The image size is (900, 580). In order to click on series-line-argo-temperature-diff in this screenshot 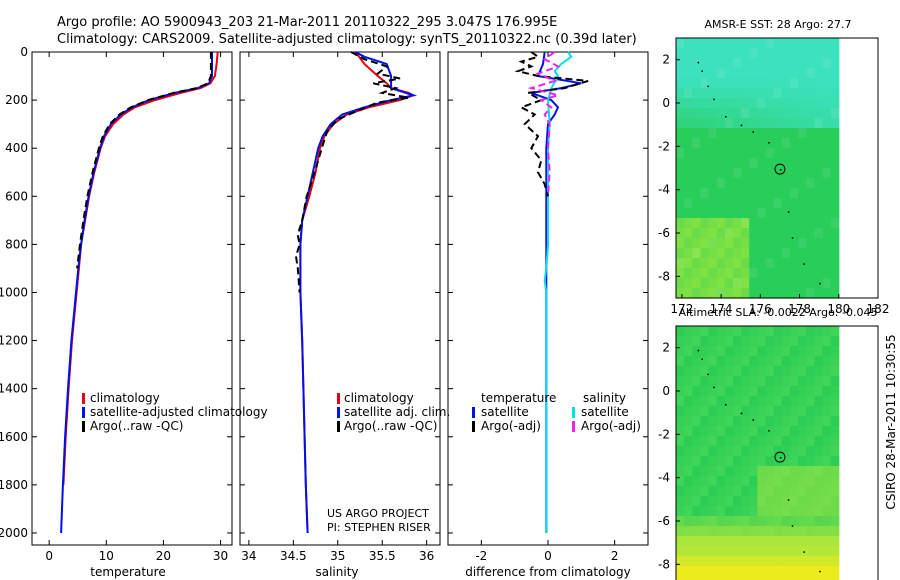, I will do `click(551, 124)`.